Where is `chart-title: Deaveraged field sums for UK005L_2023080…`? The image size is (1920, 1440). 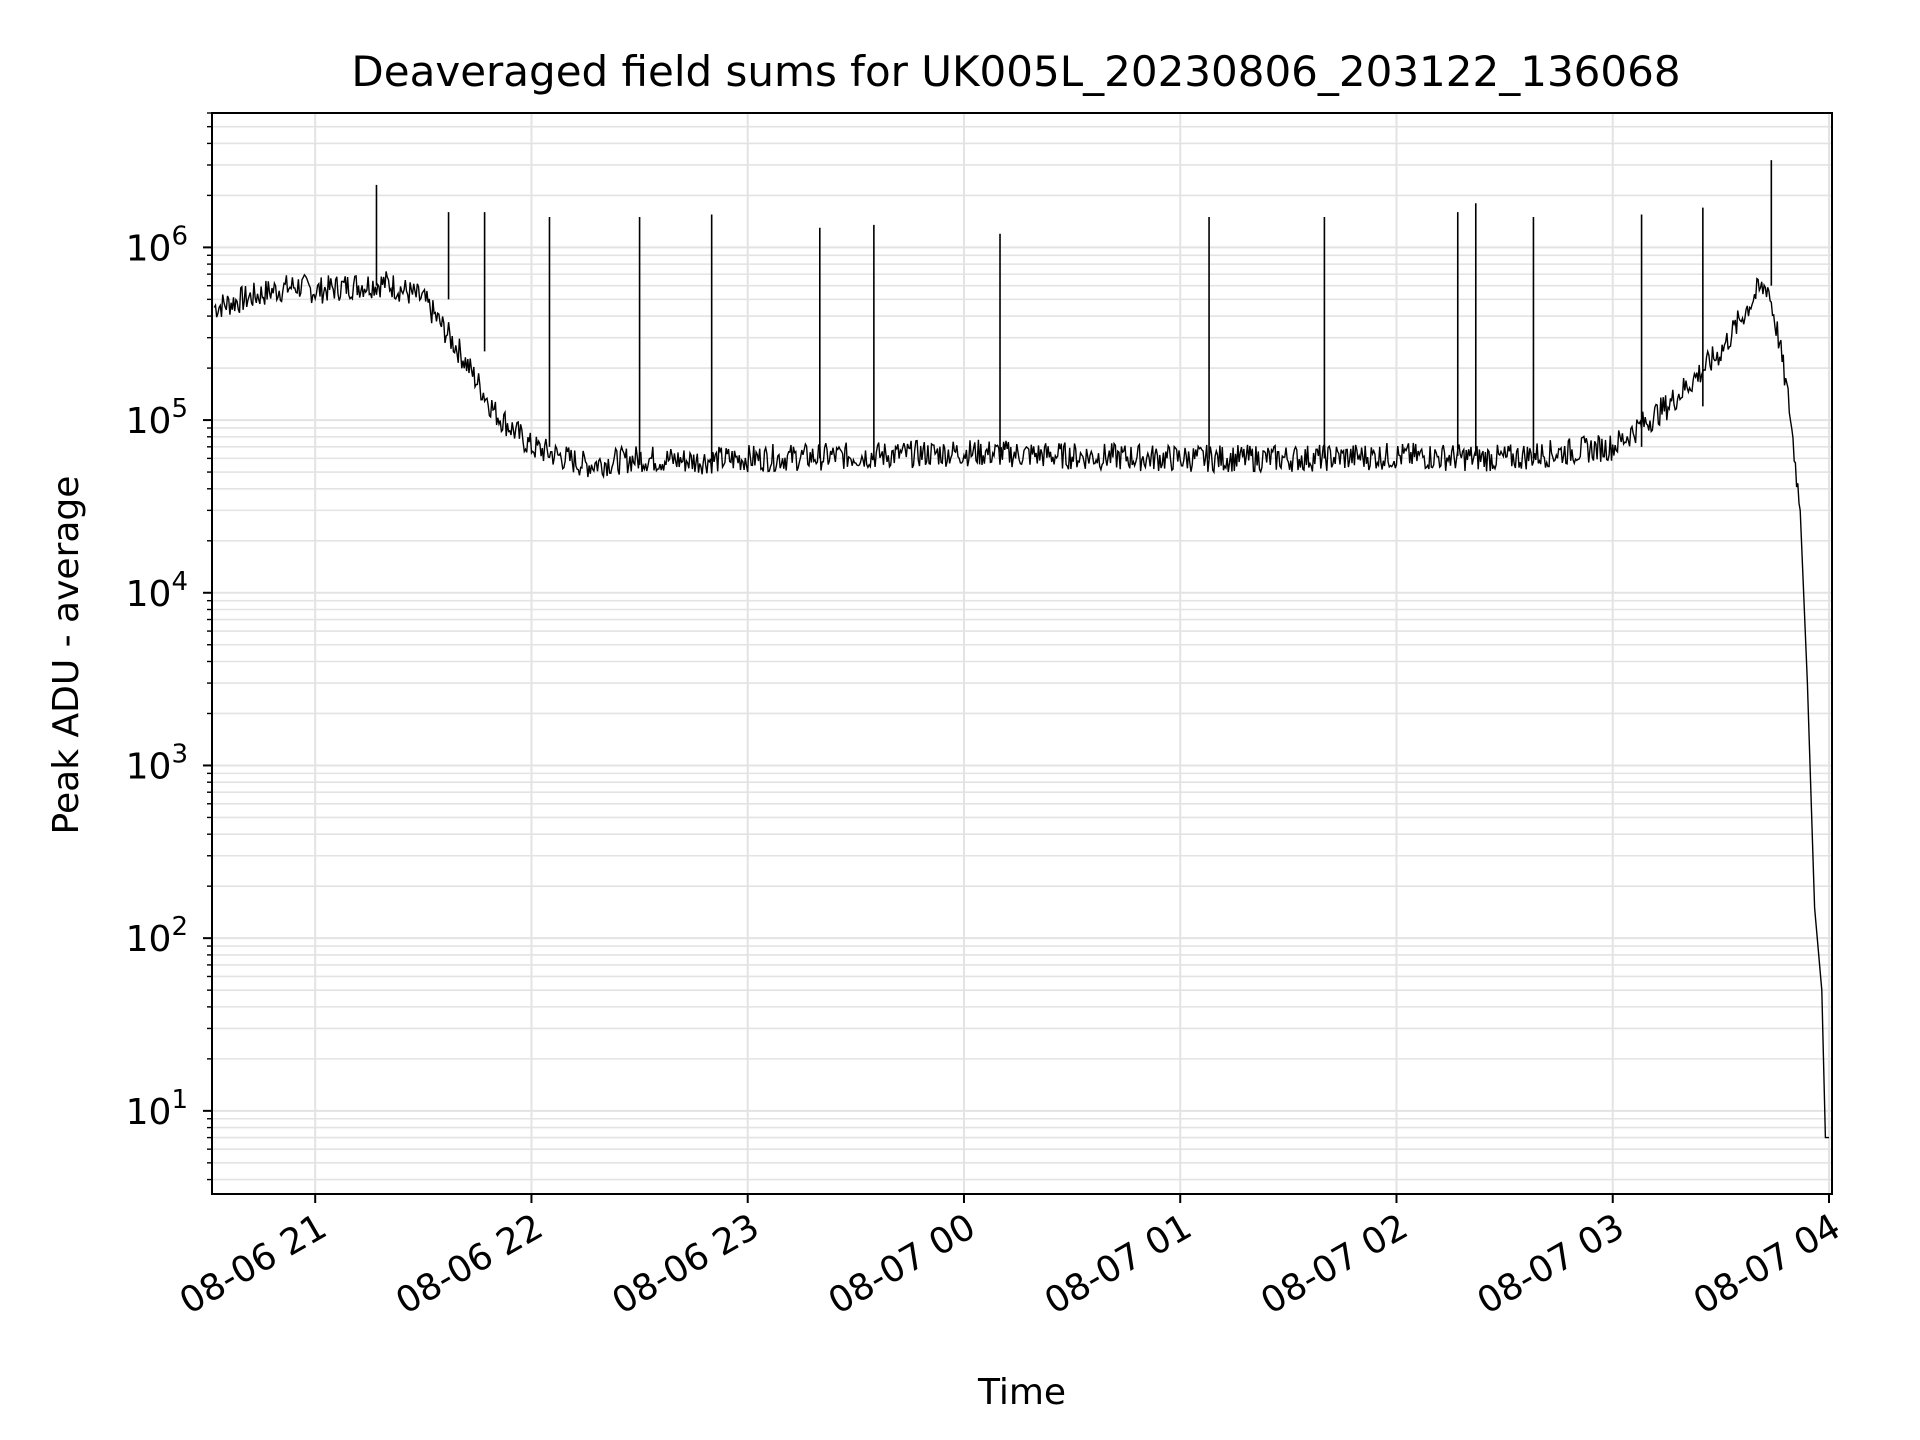 chart-title: Deaveraged field sums for UK005L_2023080… is located at coordinates (1015, 71).